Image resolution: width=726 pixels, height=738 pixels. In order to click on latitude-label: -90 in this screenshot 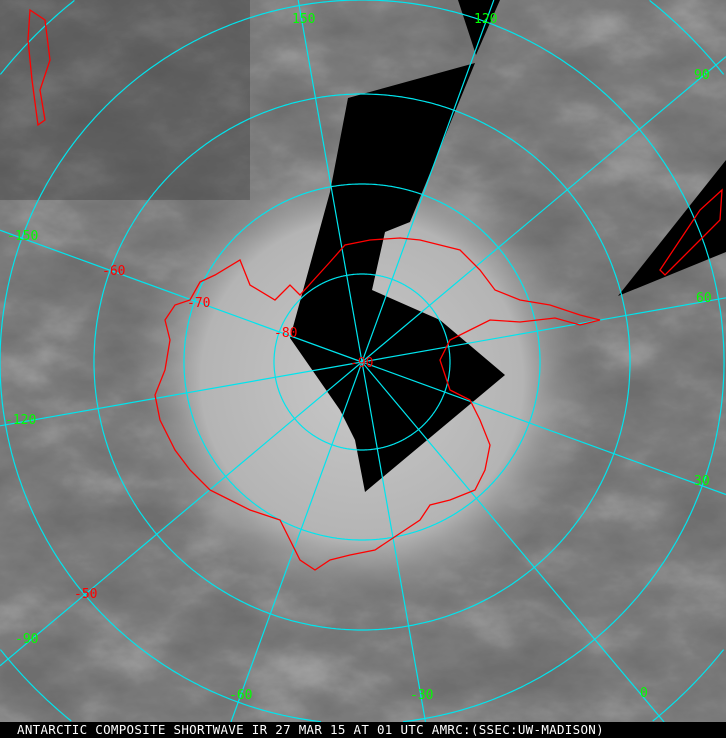, I will do `click(361, 363)`.